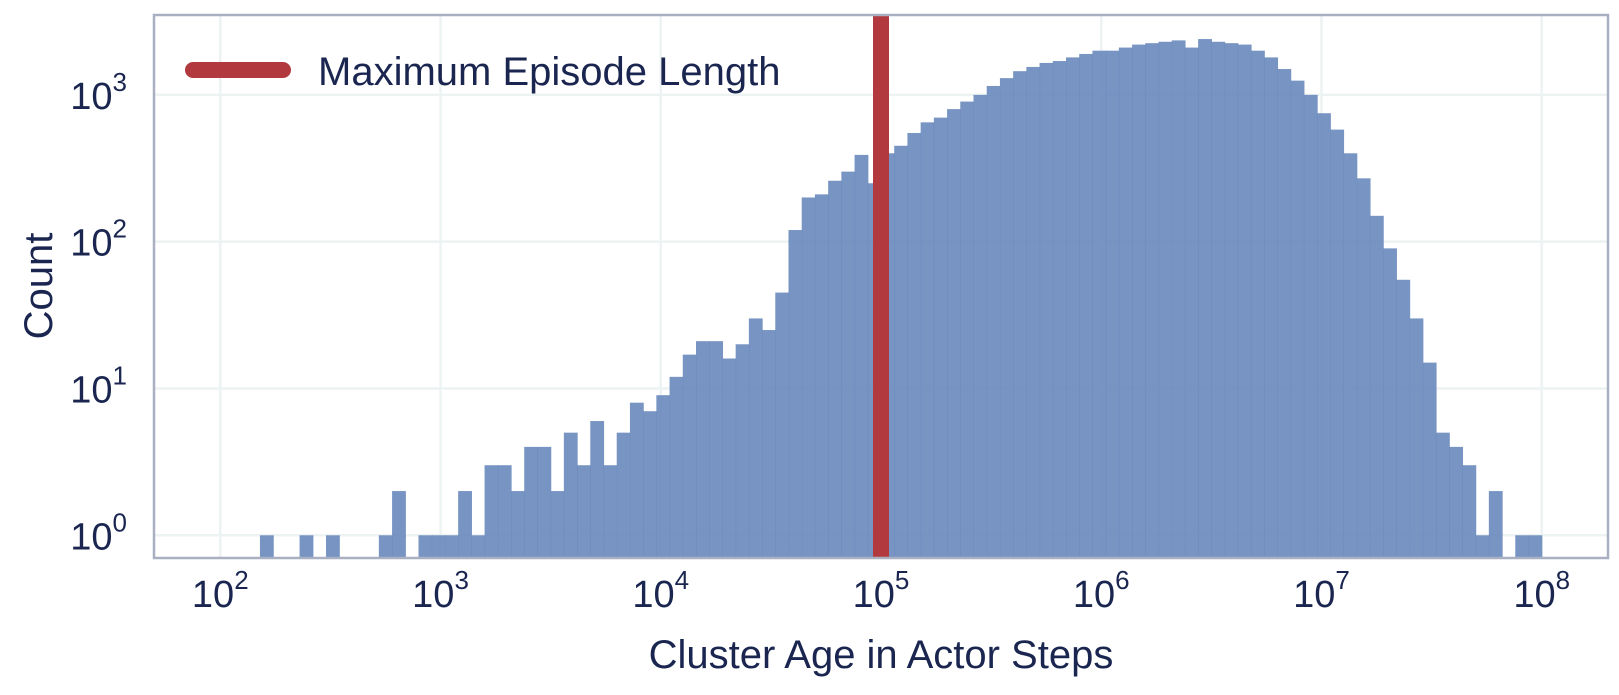 The image size is (1619, 695). I want to click on y-tick-label: 10², so click(98, 239).